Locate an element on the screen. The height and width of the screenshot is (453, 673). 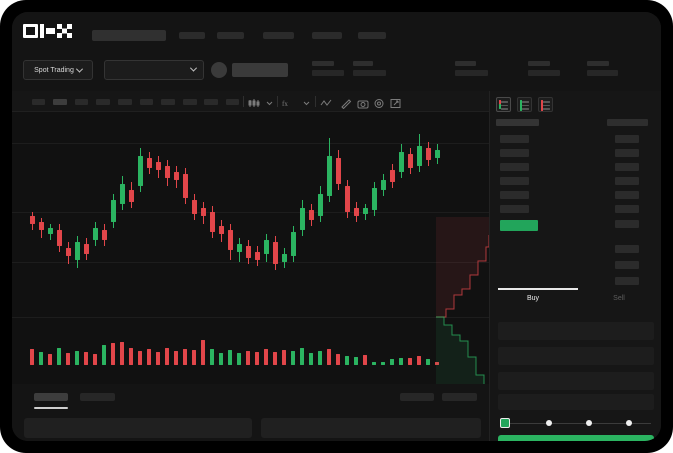
orderbook-row-highlighted is located at coordinates (519, 225).